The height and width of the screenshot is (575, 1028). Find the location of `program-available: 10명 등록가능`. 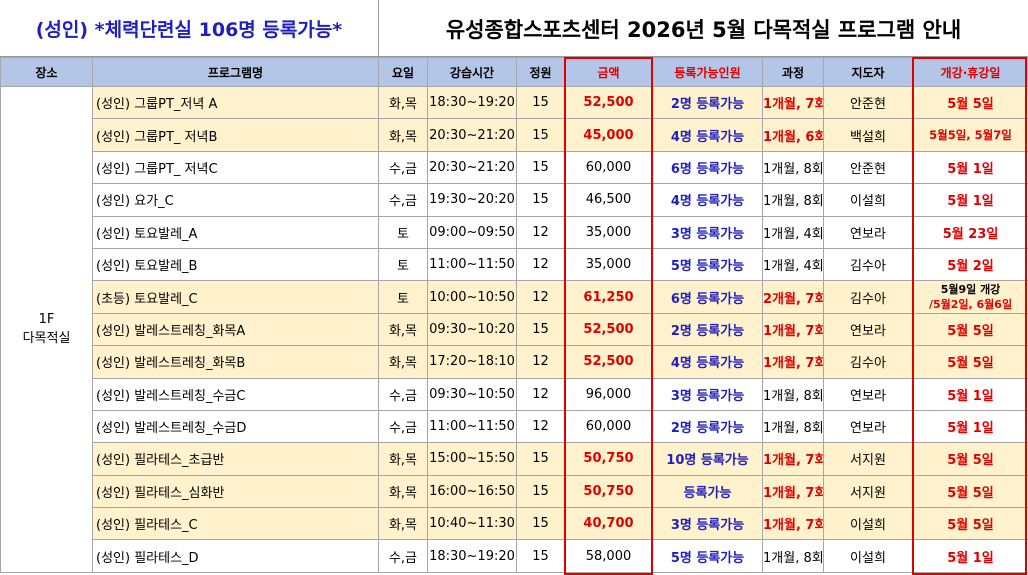

program-available: 10명 등록가능 is located at coordinates (707, 459).